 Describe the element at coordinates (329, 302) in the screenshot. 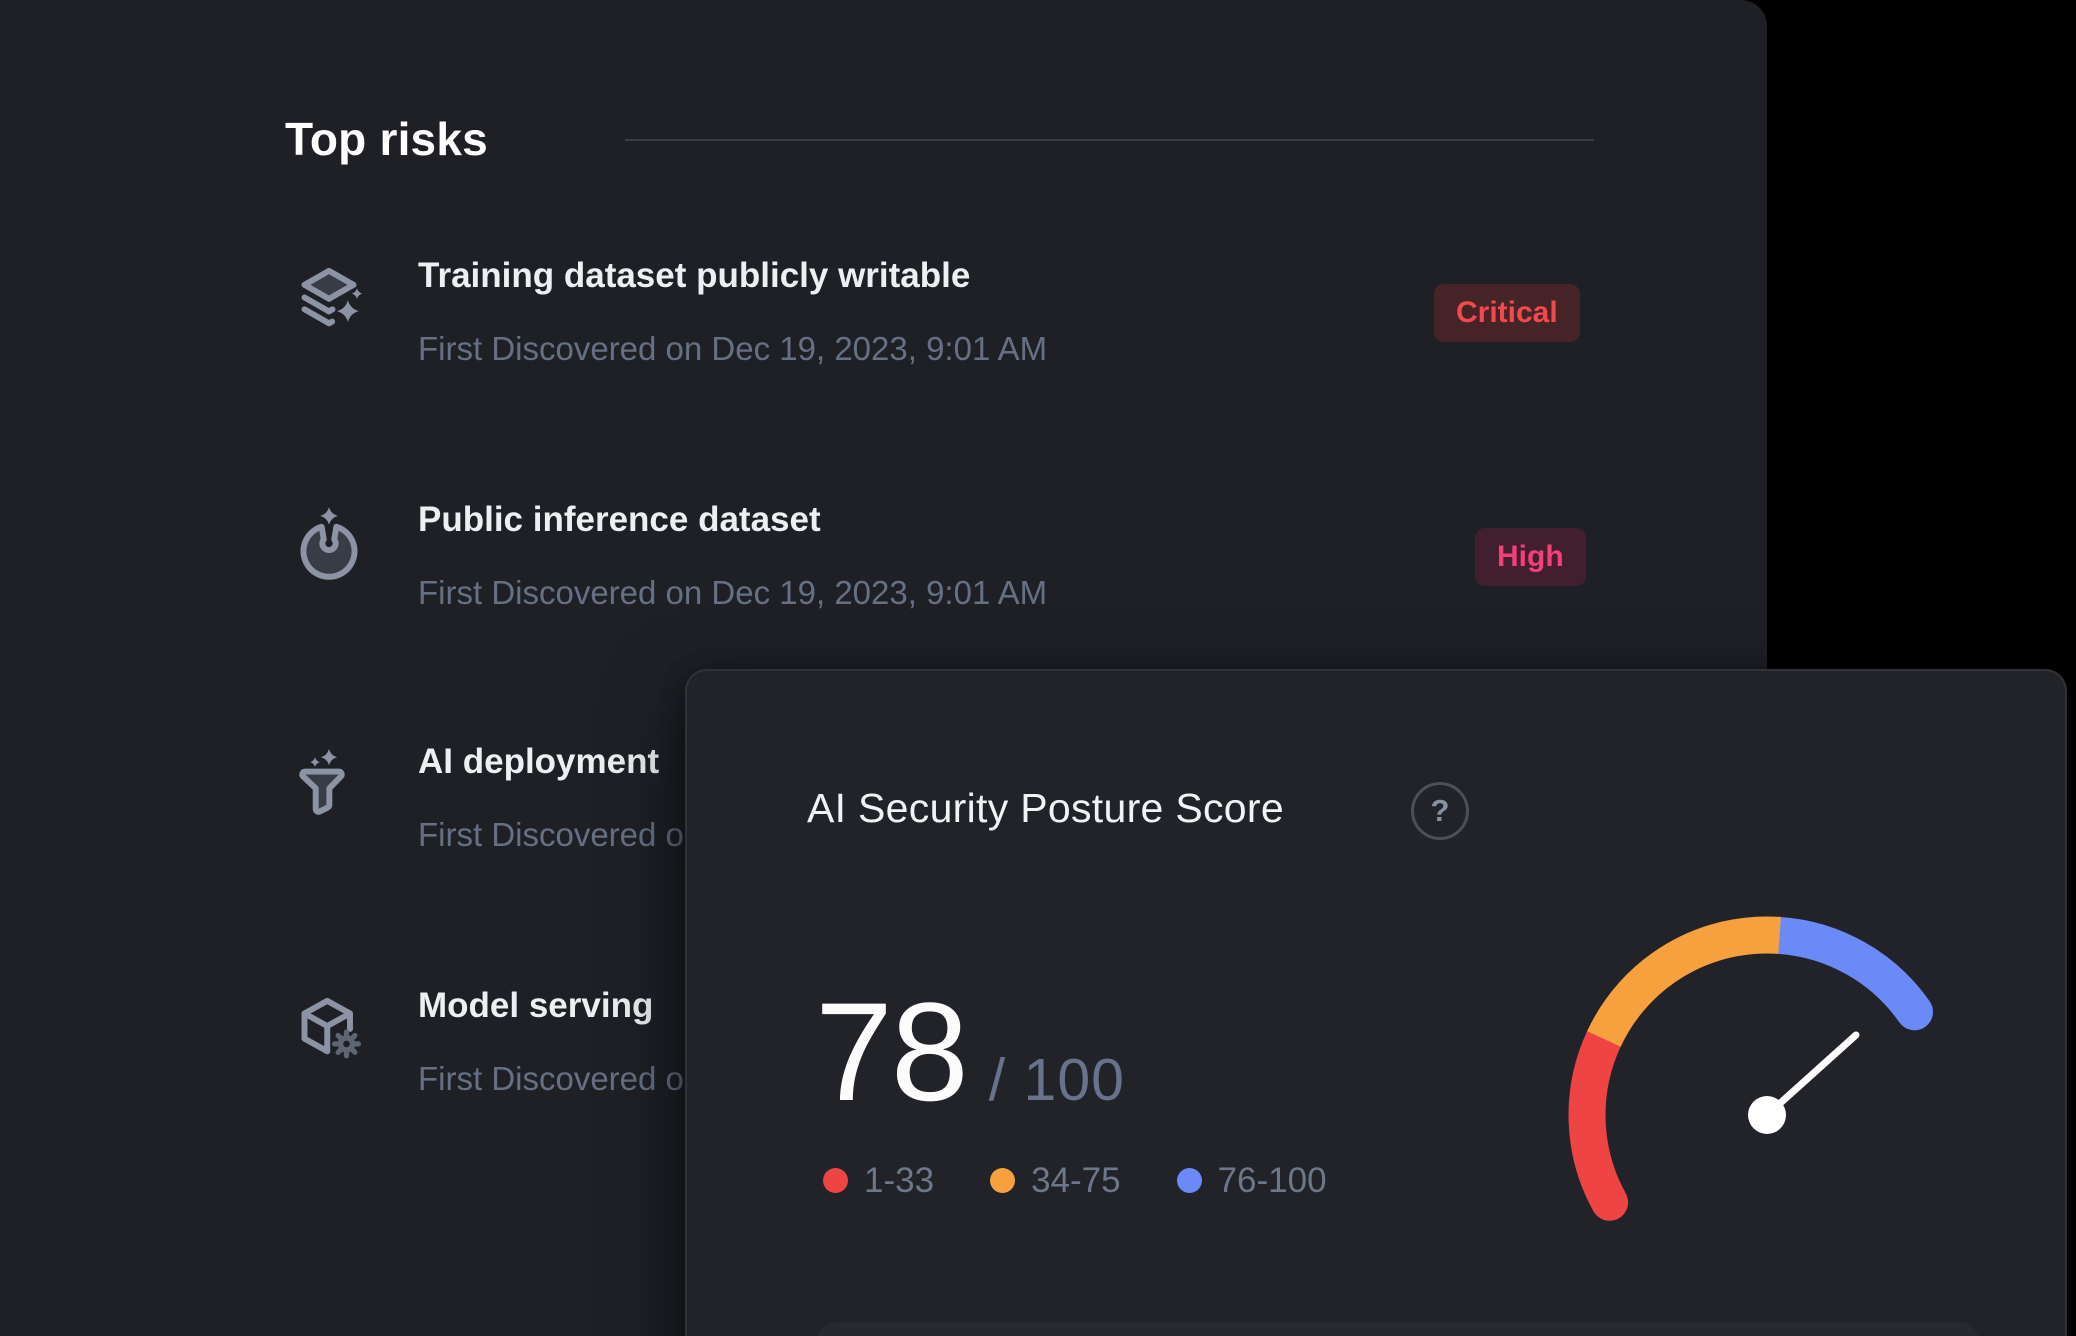

I see `dataset-layers-sparkle-icon` at that location.